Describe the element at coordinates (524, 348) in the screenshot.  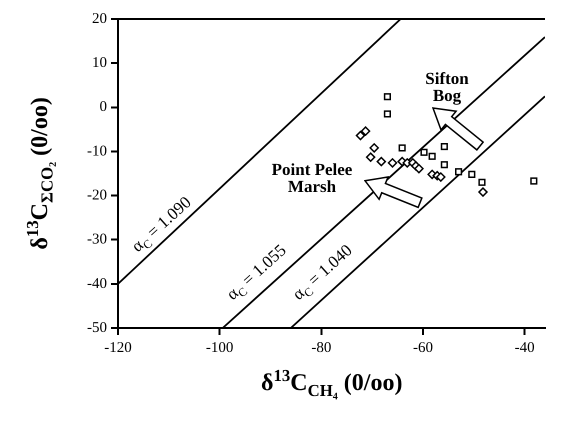
I see `x-tick-label: -40` at that location.